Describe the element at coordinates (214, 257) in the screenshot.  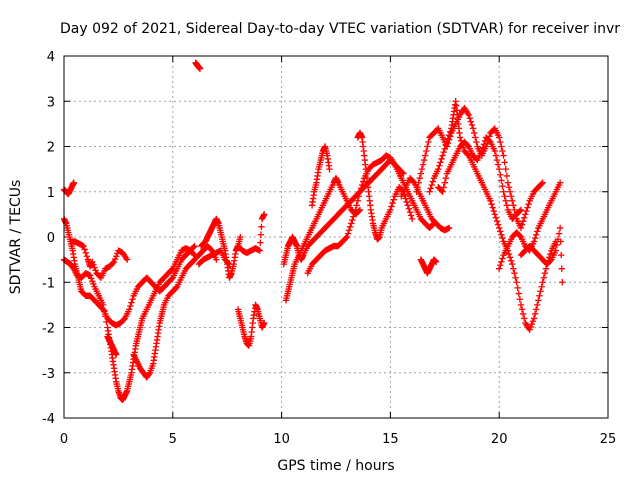
I see `series-I` at that location.